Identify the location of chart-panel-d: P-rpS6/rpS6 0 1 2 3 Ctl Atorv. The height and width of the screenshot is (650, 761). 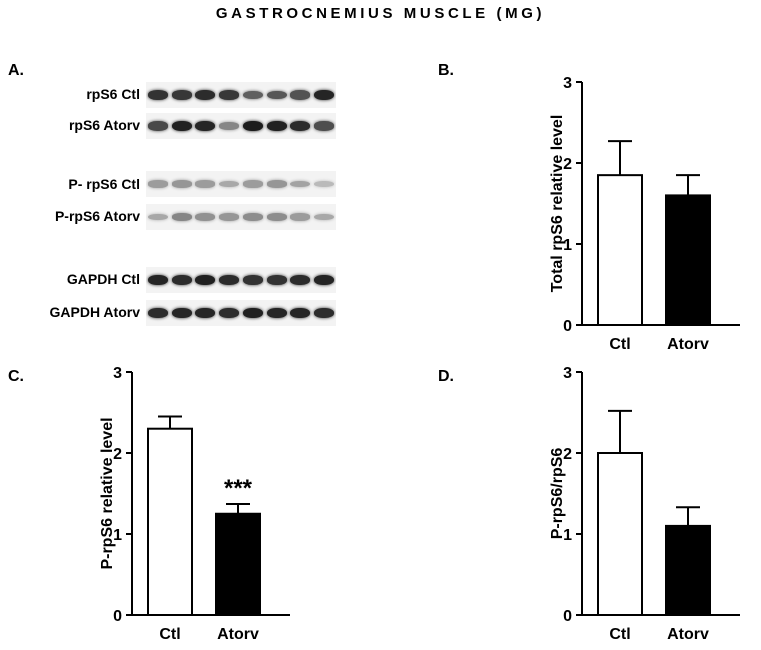
(644, 504).